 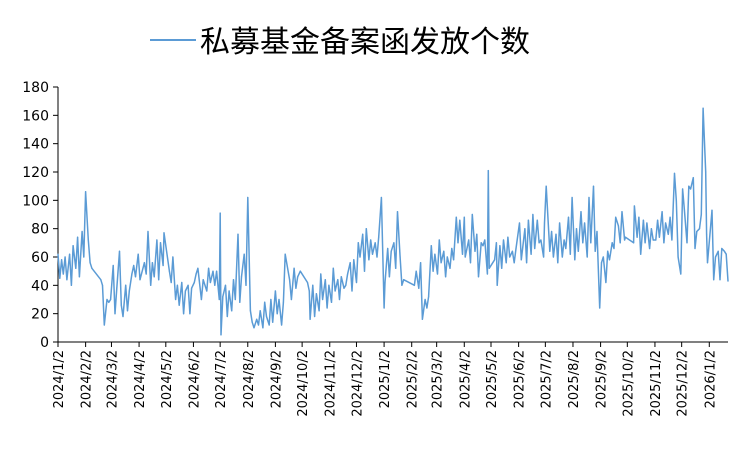 I want to click on y-tick-label: 60, so click(x=40, y=258).